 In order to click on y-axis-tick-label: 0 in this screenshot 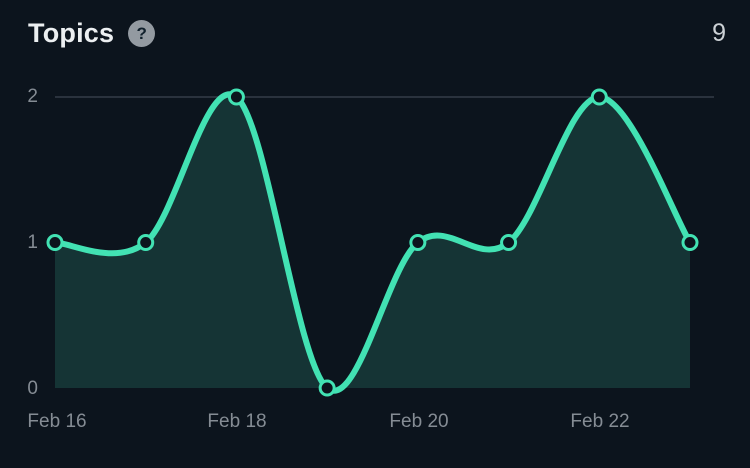, I will do `click(32, 388)`.